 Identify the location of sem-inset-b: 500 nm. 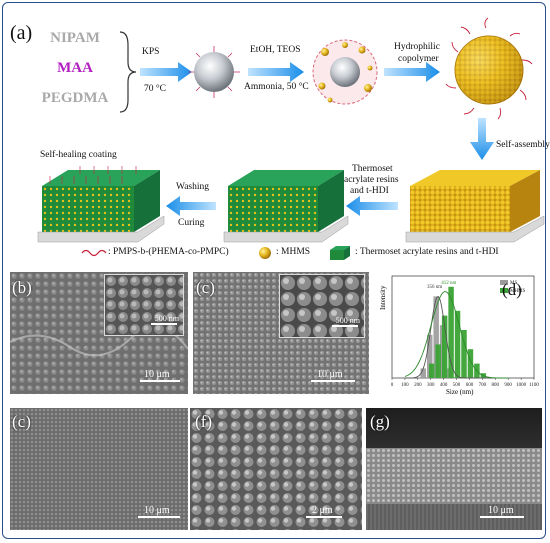
(144, 305).